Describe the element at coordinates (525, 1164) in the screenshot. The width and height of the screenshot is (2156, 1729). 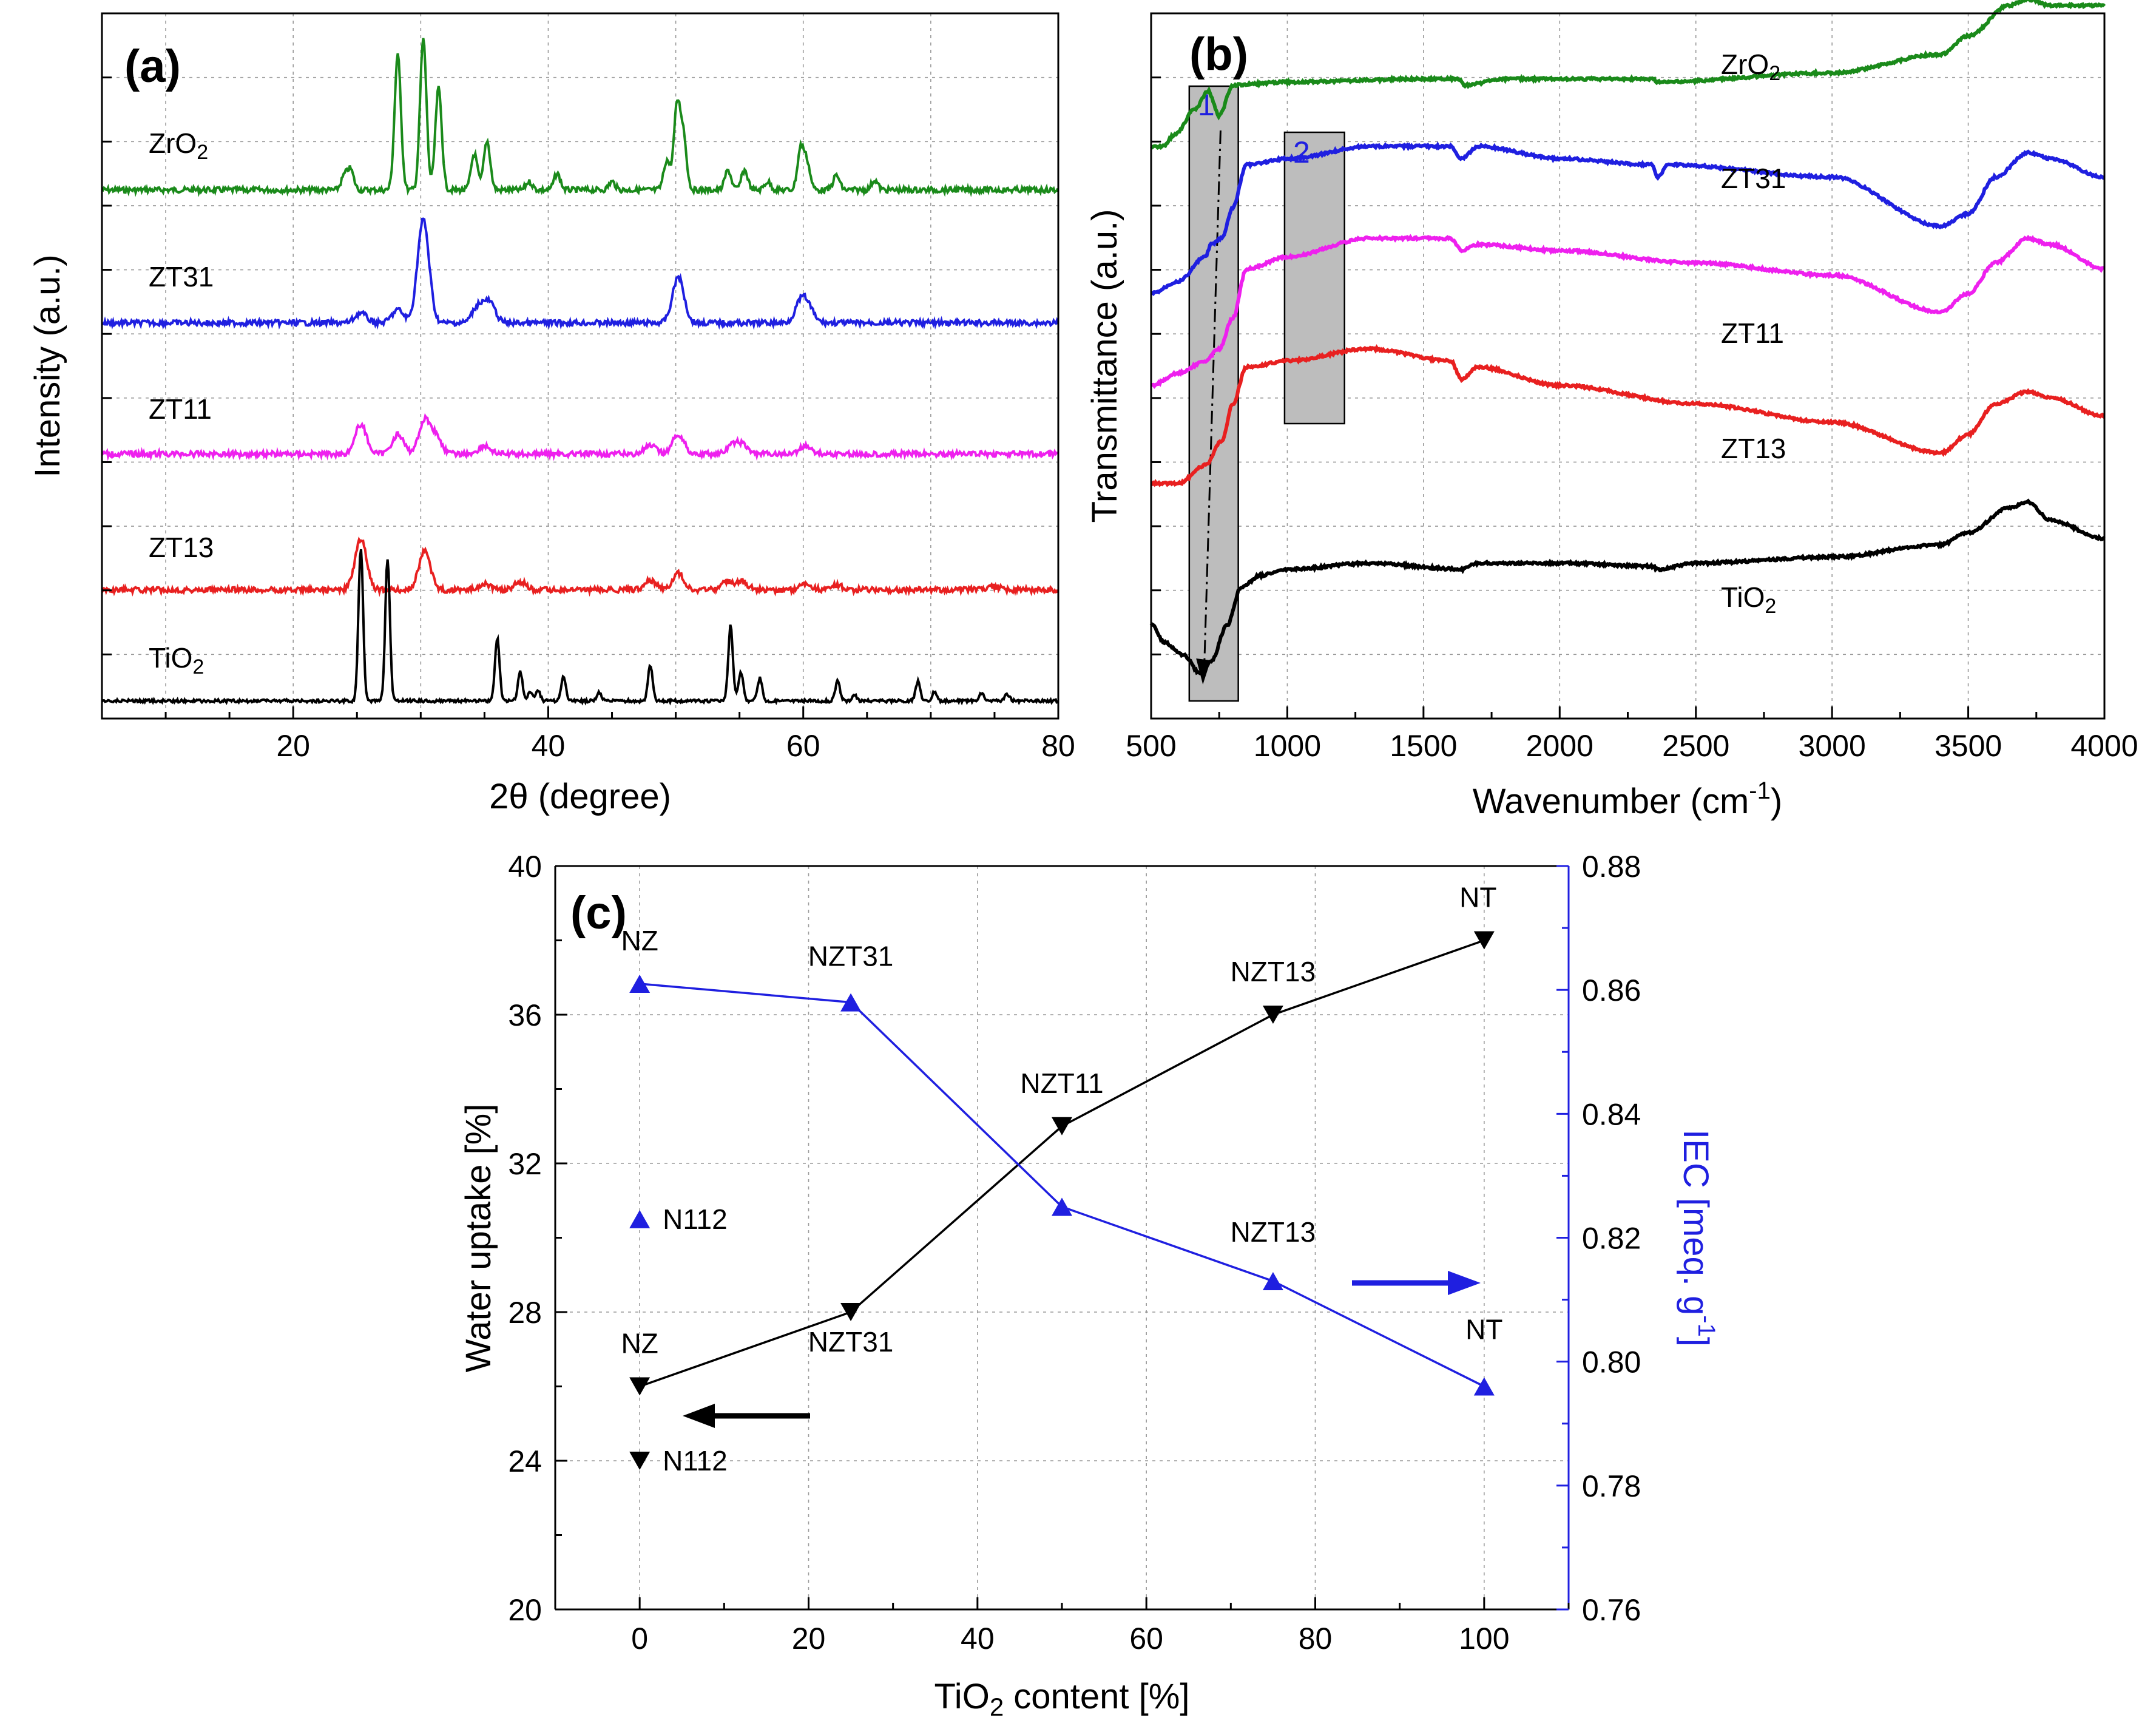
I see `panel-c-ytick-label: 32` at that location.